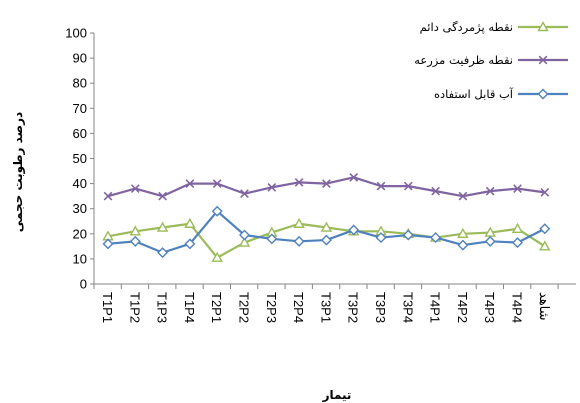 Image resolution: width=580 pixels, height=403 pixels. Describe the element at coordinates (435, 307) in the screenshot. I see `x-tick-label: T4P1` at that location.